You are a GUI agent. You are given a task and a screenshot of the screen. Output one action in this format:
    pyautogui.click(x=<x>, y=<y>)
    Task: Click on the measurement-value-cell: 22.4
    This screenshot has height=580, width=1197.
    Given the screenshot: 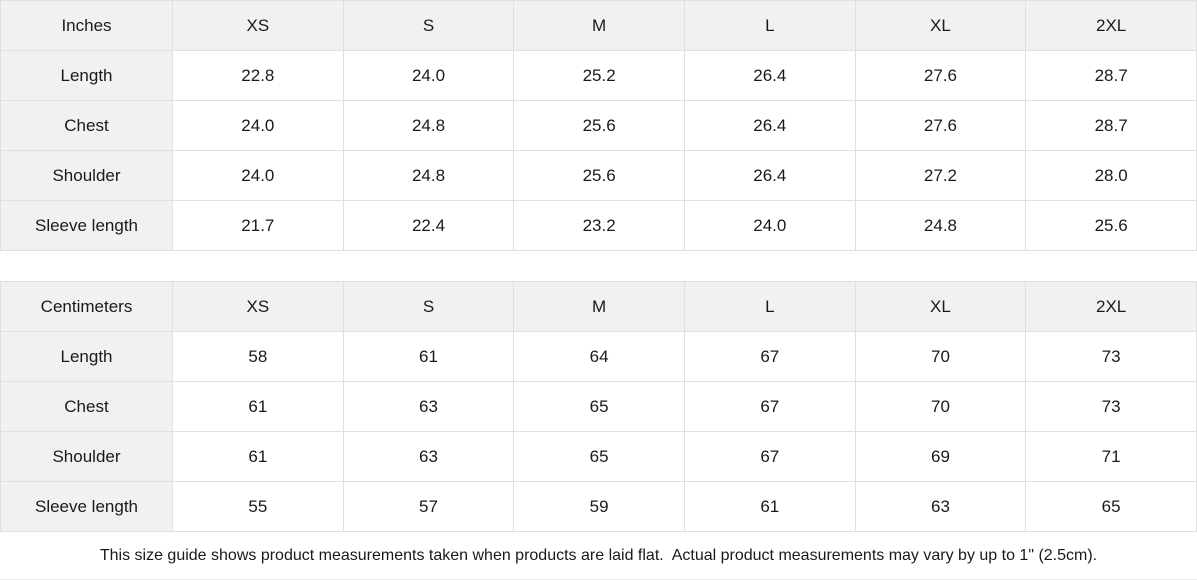 What is the action you would take?
    pyautogui.click(x=428, y=225)
    